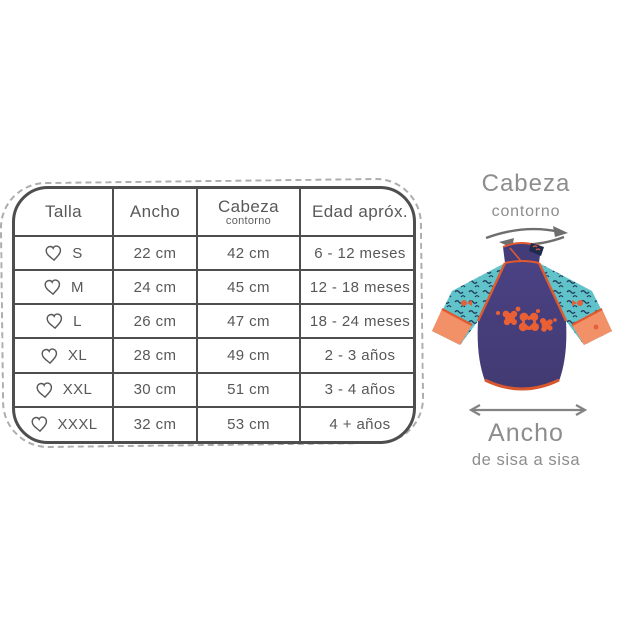 This screenshot has height=620, width=620. I want to click on col-header-talla: Talla, so click(64, 213).